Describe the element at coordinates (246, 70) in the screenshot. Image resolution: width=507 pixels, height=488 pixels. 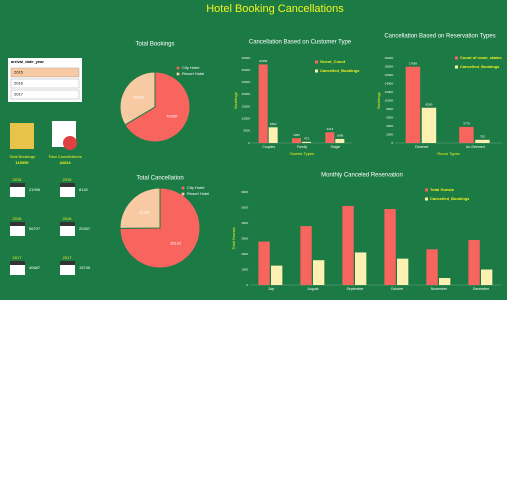
I see `y-tick-label: 30000` at that location.